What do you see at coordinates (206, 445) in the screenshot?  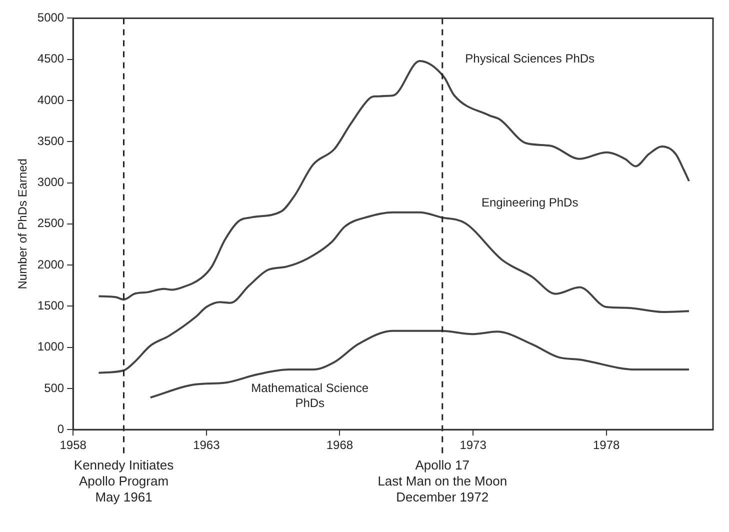 I see `x-tick-label: 1963` at bounding box center [206, 445].